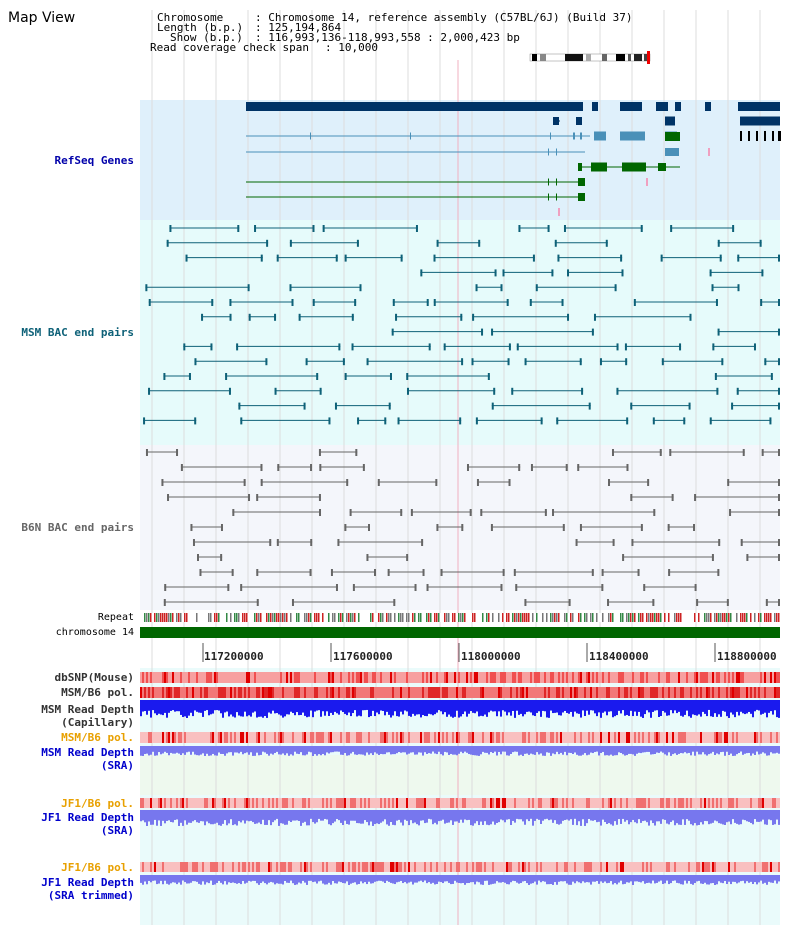 The height and width of the screenshot is (925, 800). What do you see at coordinates (97, 803) in the screenshot?
I see `jf1-b6-pol-label: JF1/B6 pol.` at bounding box center [97, 803].